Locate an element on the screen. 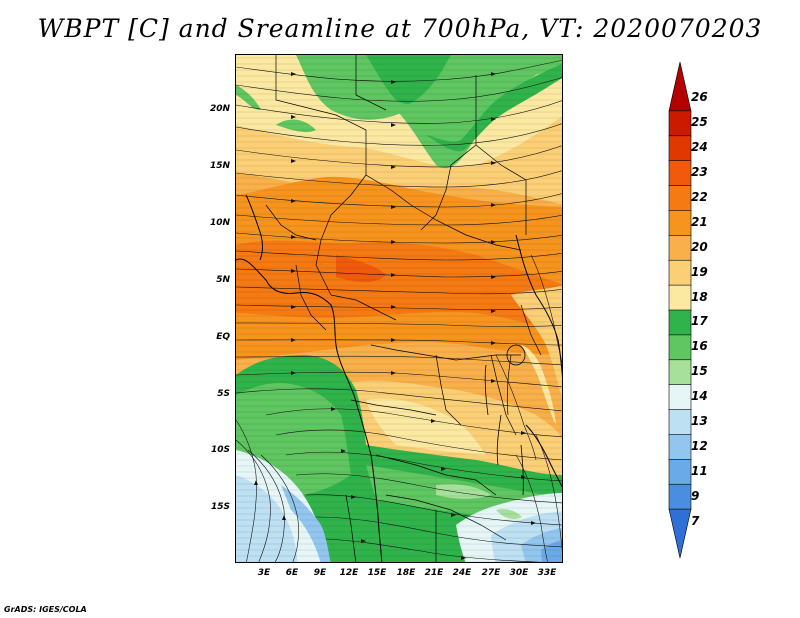 This screenshot has height=618, width=800. lat-tick-label: 5N is located at coordinates (223, 280).